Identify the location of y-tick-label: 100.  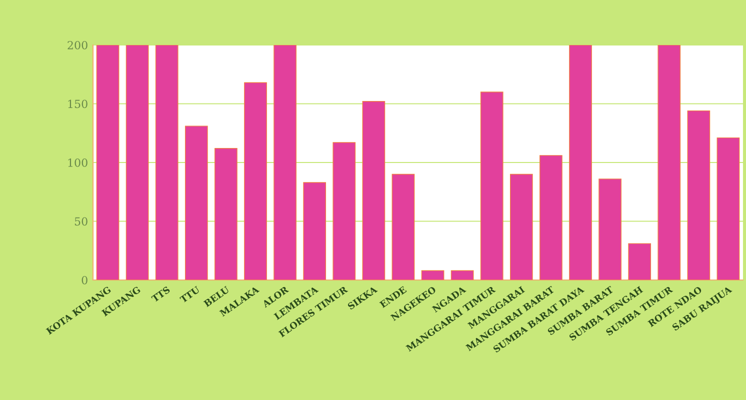
(78, 162).